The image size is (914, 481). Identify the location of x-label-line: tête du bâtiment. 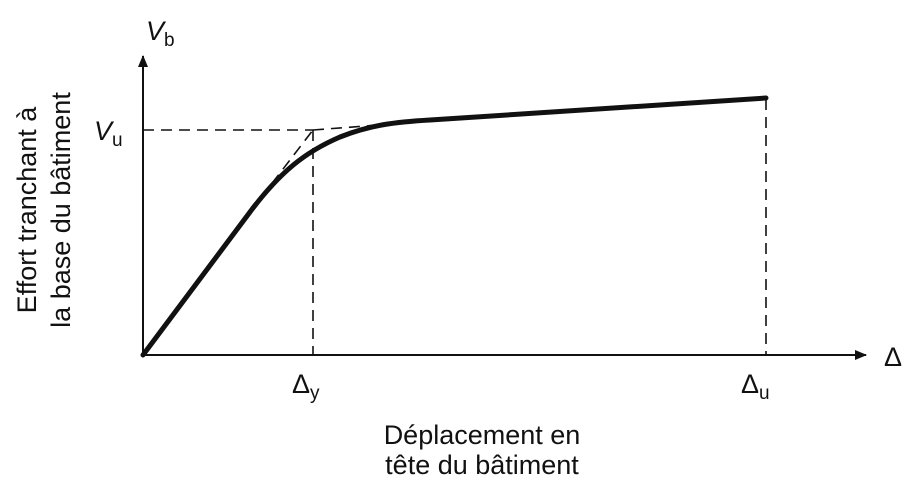
(482, 465).